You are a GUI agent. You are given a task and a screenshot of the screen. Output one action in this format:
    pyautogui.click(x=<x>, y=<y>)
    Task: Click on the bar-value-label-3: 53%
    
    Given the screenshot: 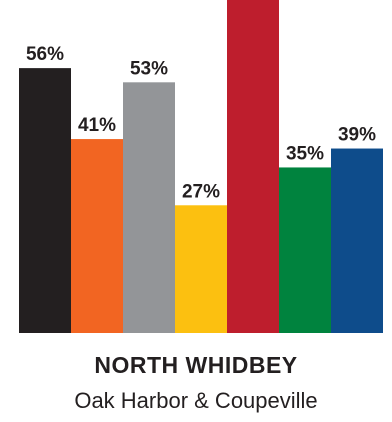 What is the action you would take?
    pyautogui.click(x=149, y=68)
    